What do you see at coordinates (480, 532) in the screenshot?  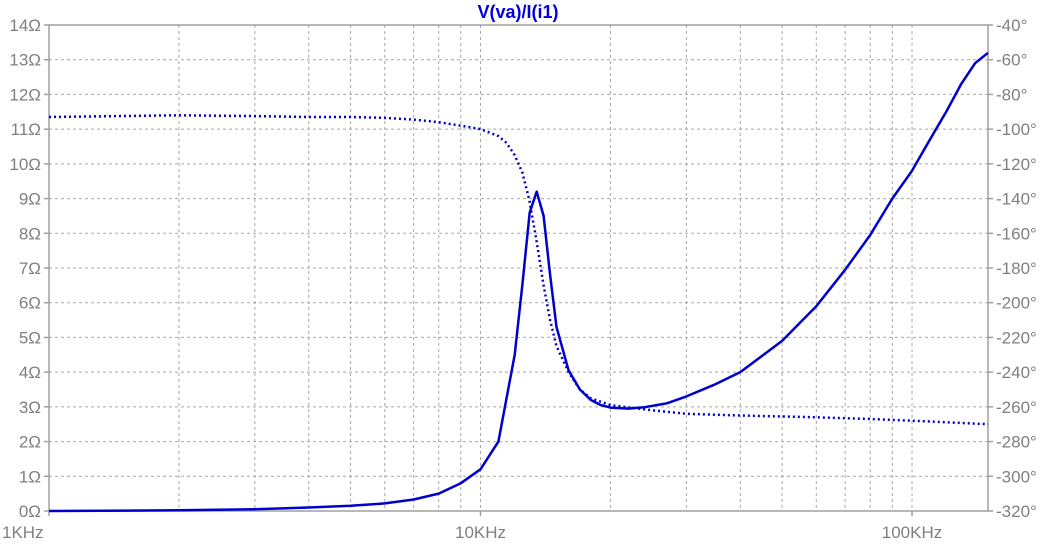 I see `x-tick-label: 10KHz` at bounding box center [480, 532].